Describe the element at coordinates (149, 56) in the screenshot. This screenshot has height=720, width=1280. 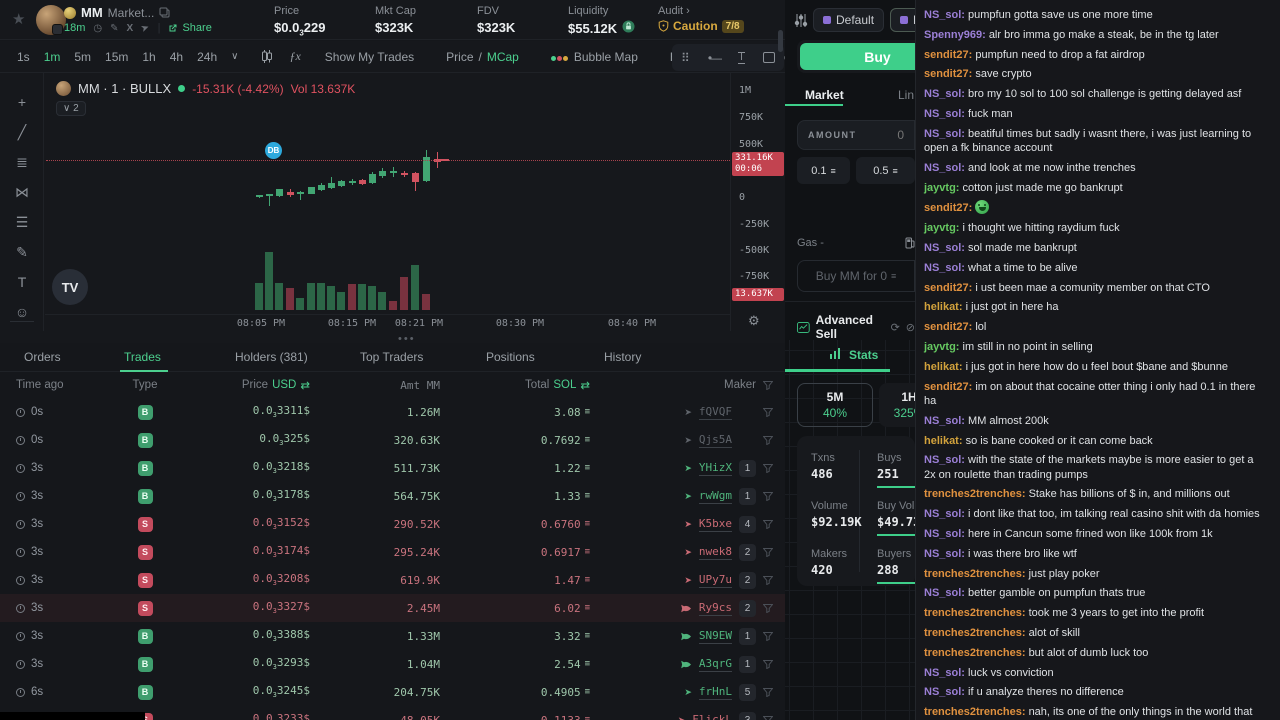
I see `timeframe-1h: 1h` at that location.